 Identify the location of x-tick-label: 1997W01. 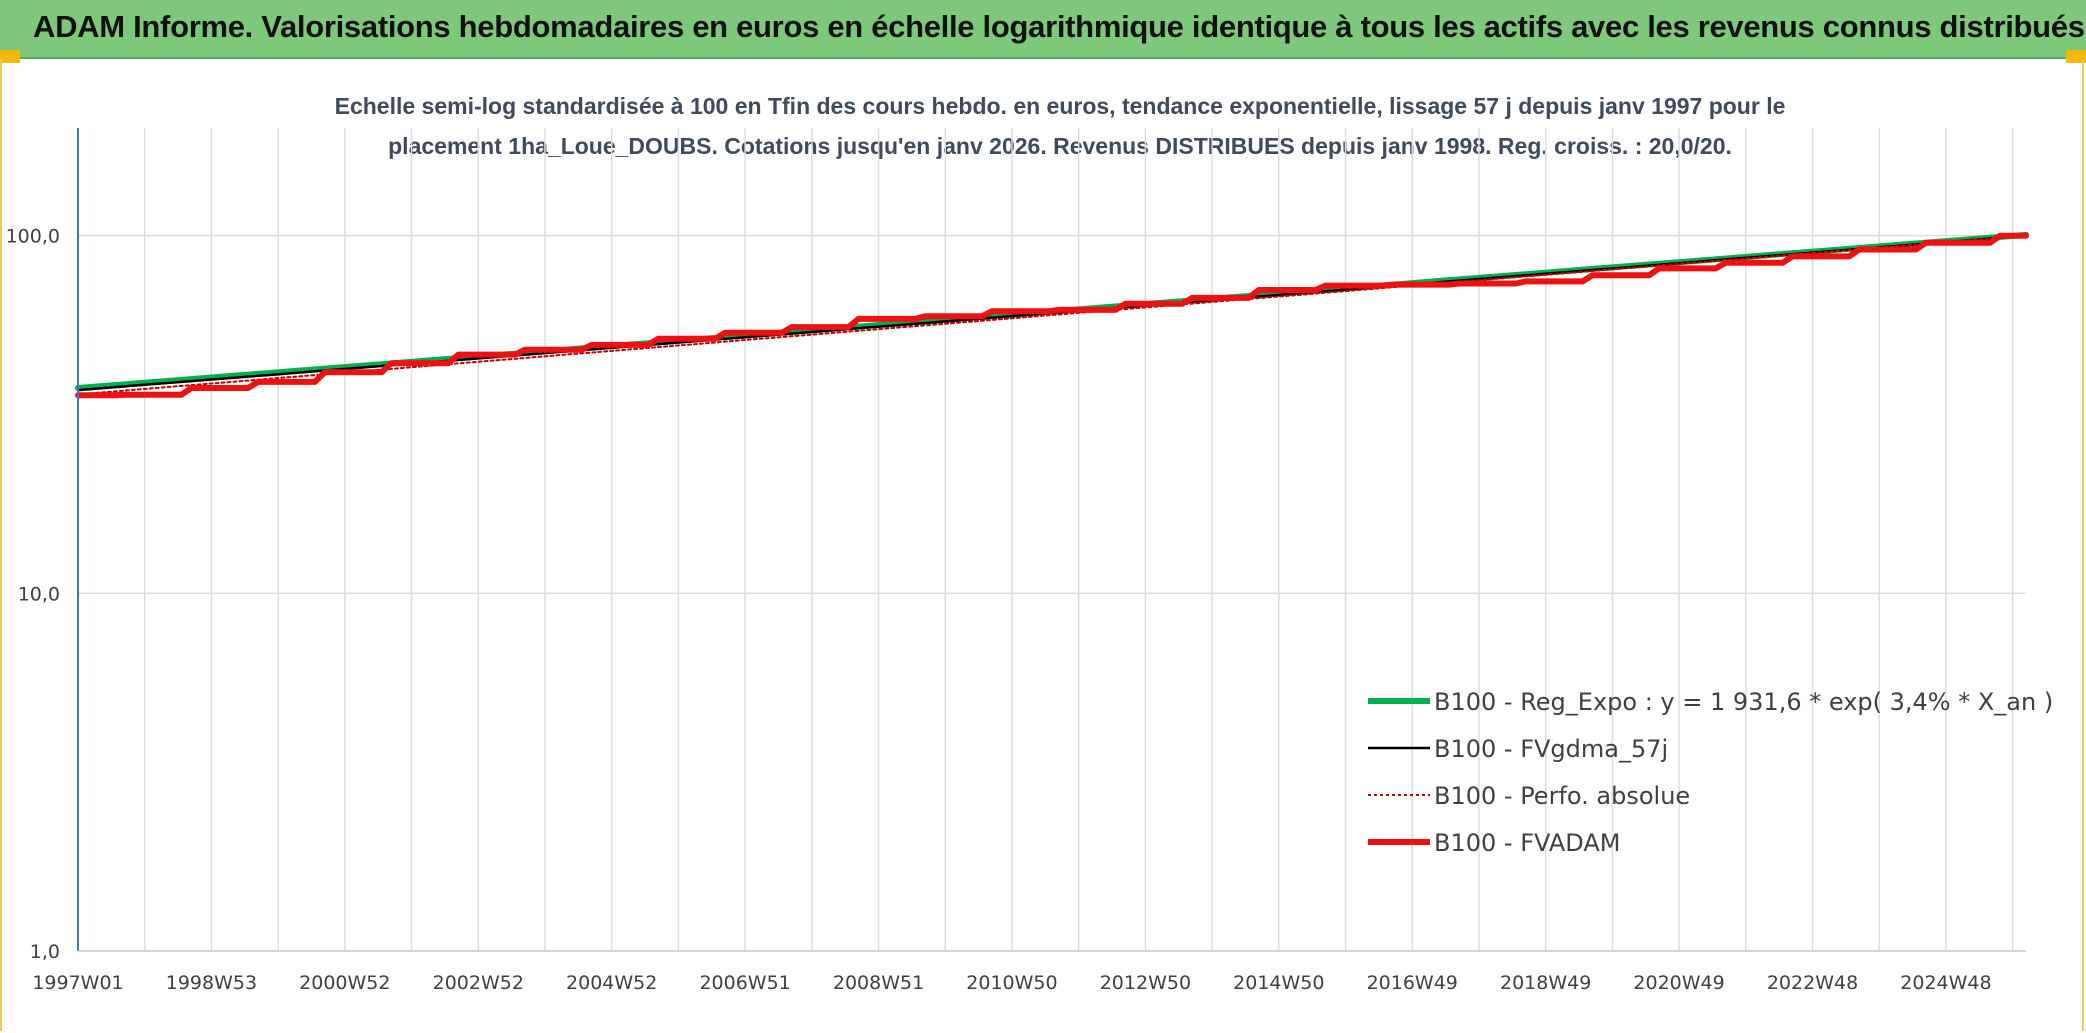
(77, 983).